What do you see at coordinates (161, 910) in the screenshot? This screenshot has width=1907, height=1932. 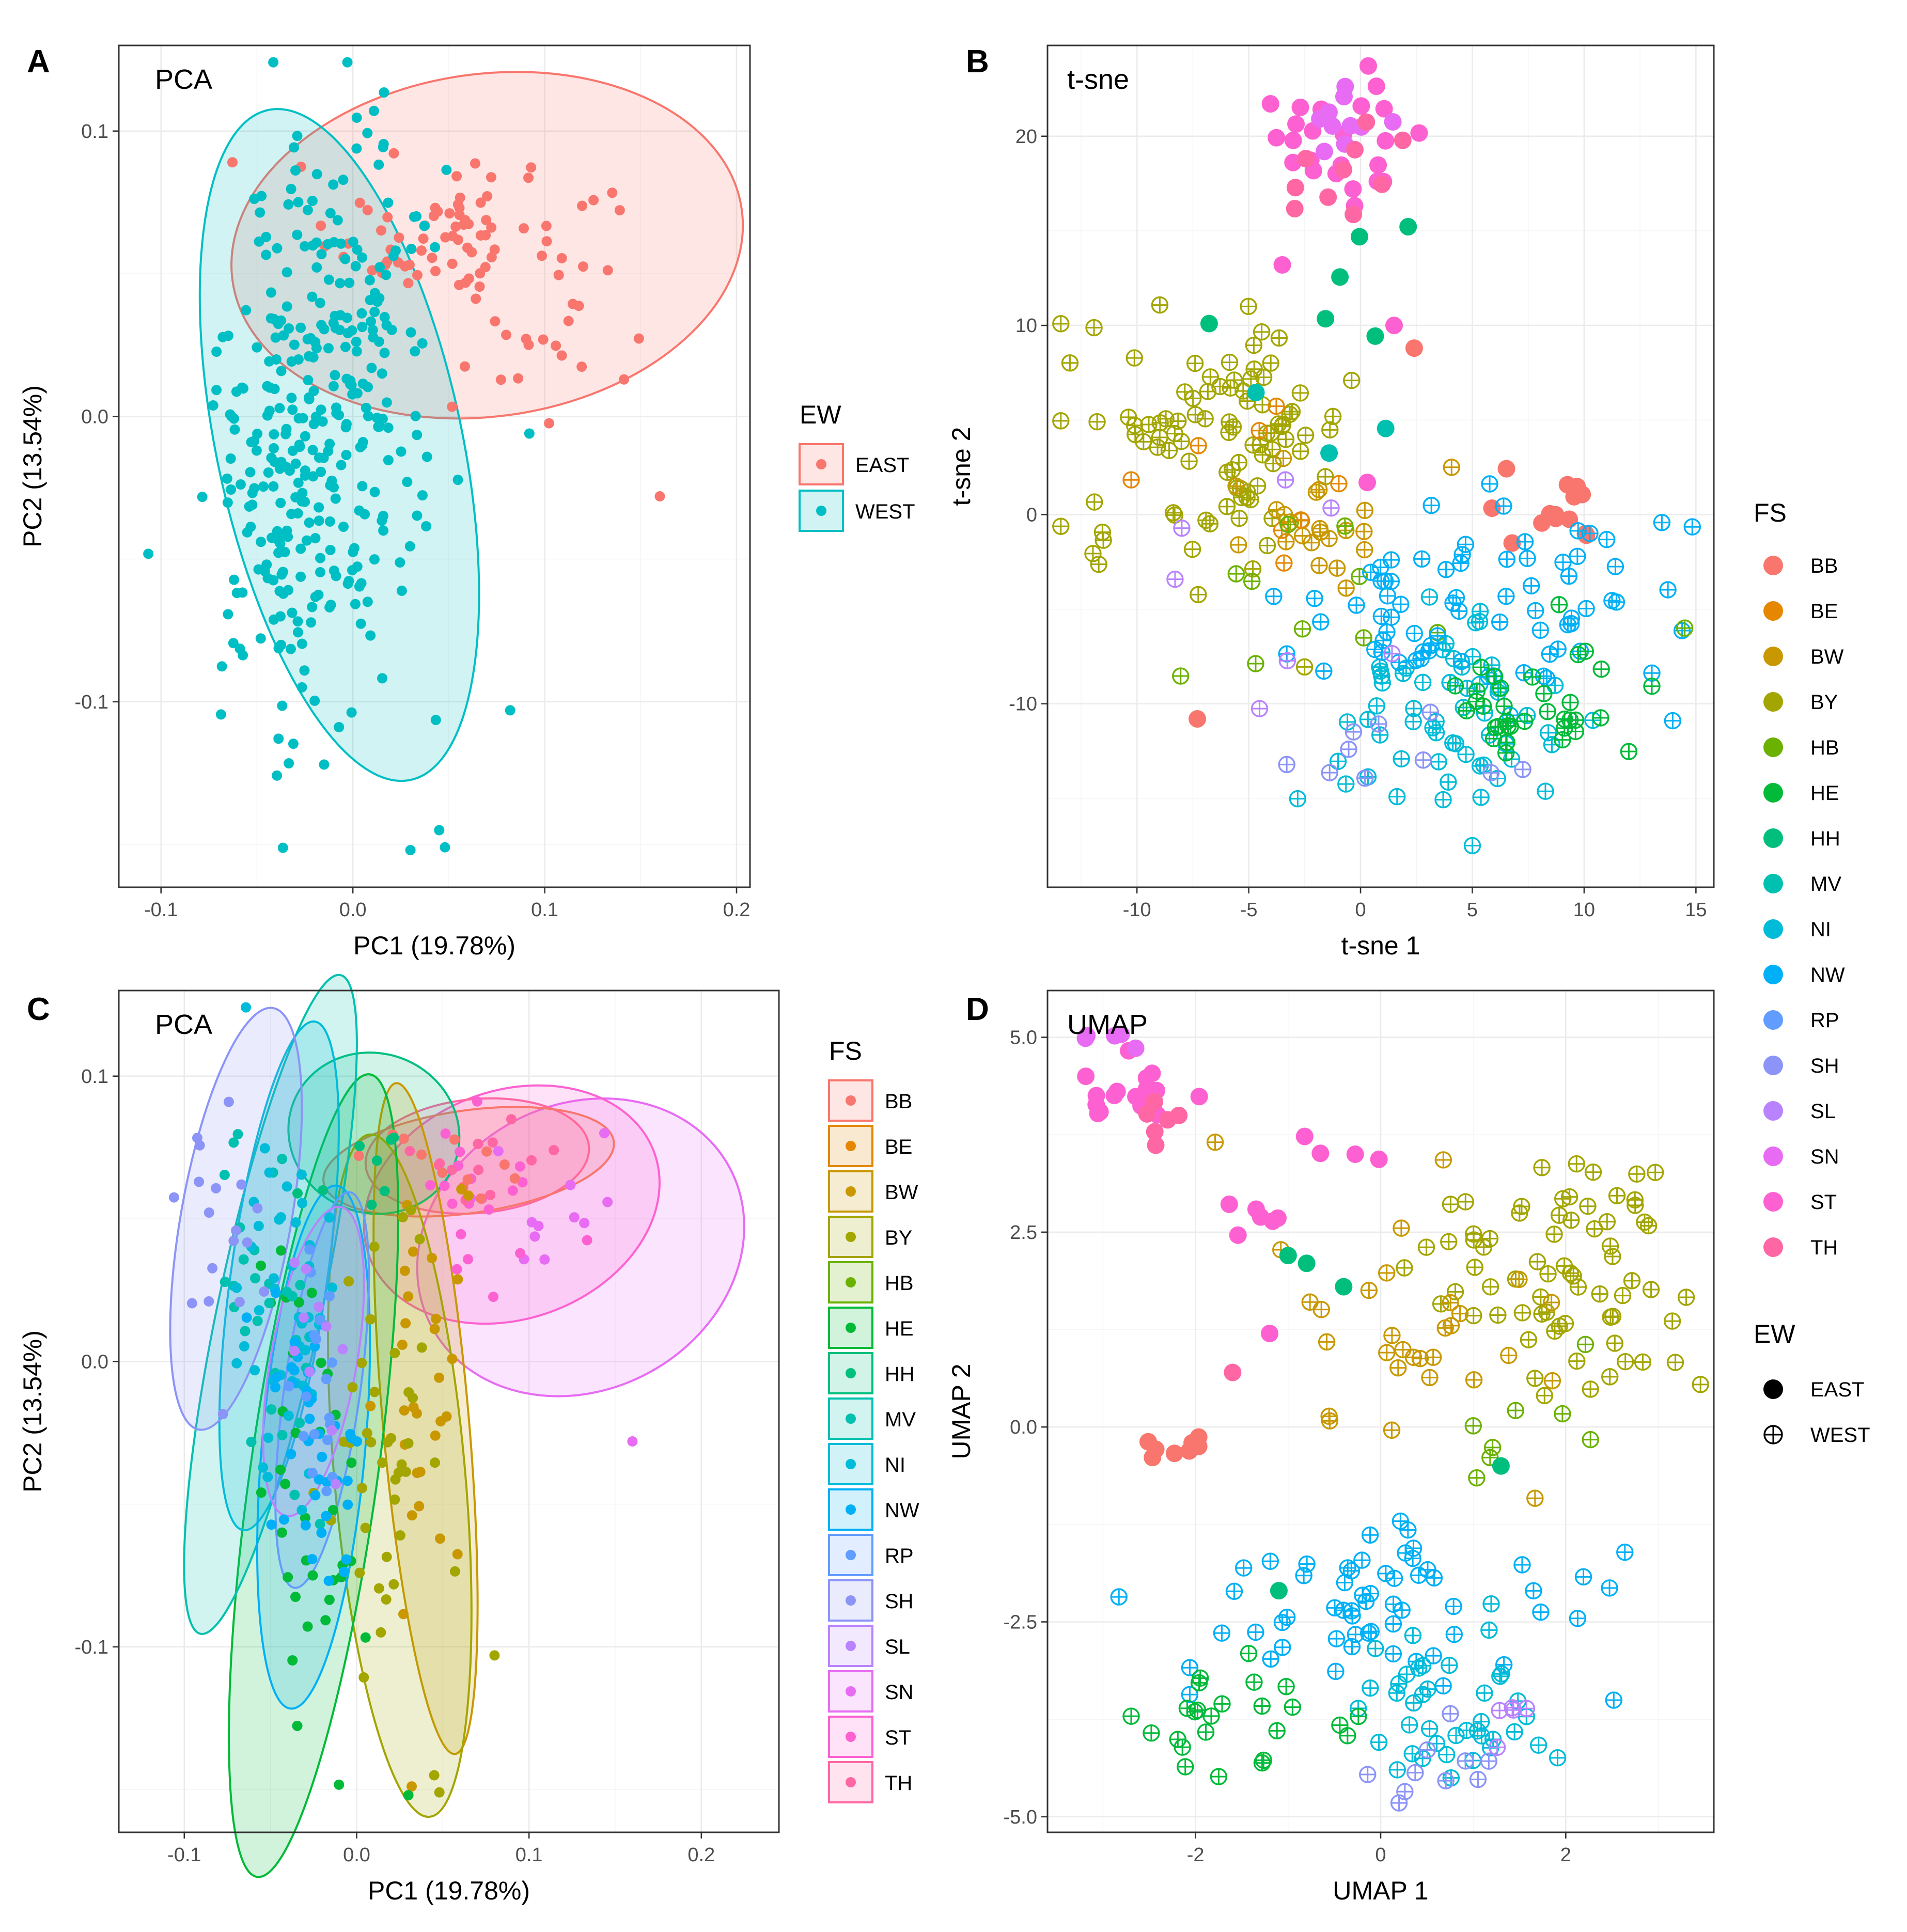 I see `x-tick-label: -0.1` at bounding box center [161, 910].